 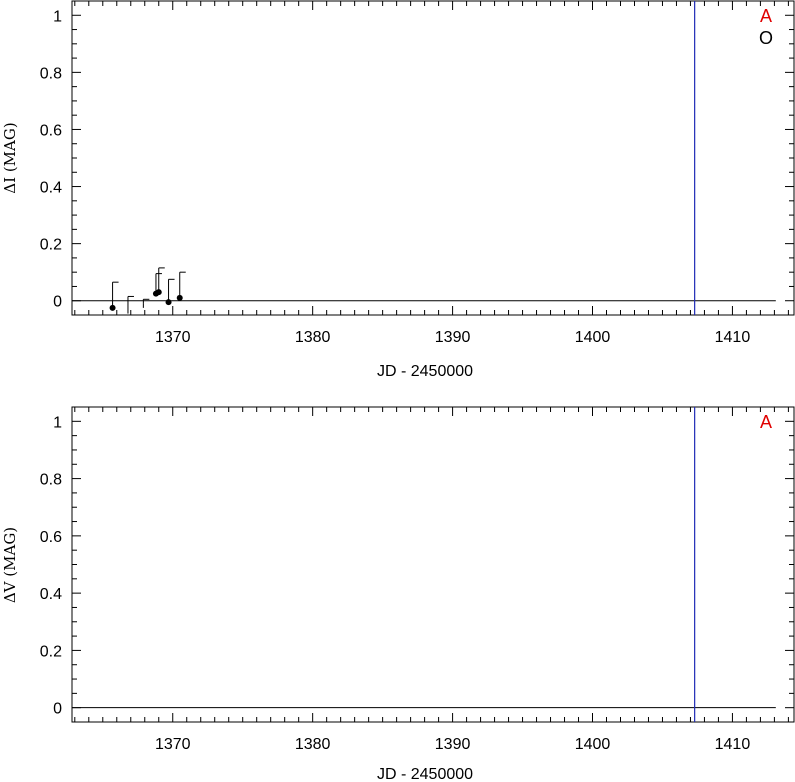 What do you see at coordinates (766, 38) in the screenshot?
I see `legend-label: O` at bounding box center [766, 38].